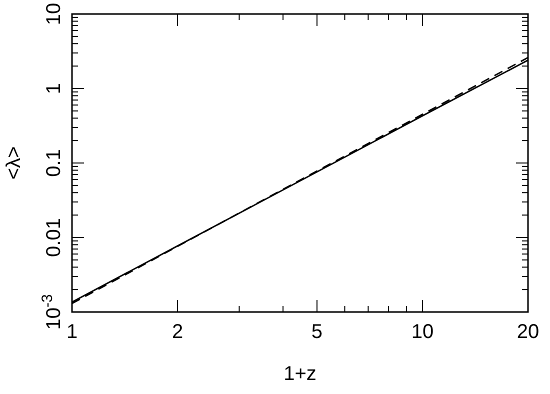 The width and height of the screenshot is (550, 394). What do you see at coordinates (317, 332) in the screenshot?
I see `x-tick-label: 5` at bounding box center [317, 332].